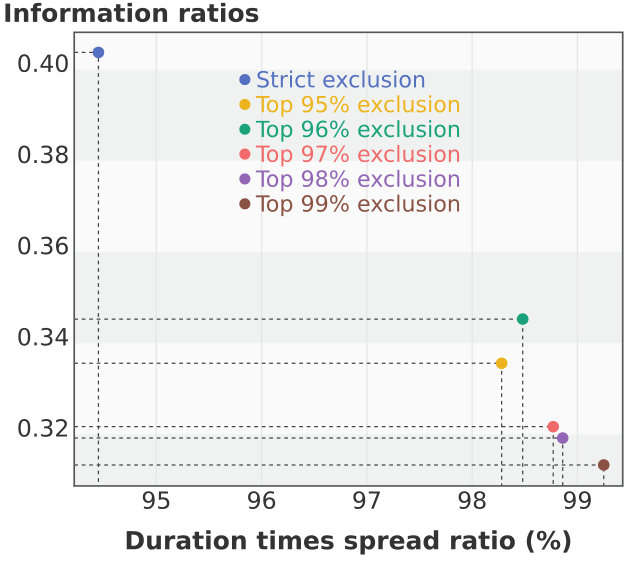  I want to click on legend-label: Top 96% exclusion, so click(358, 131).